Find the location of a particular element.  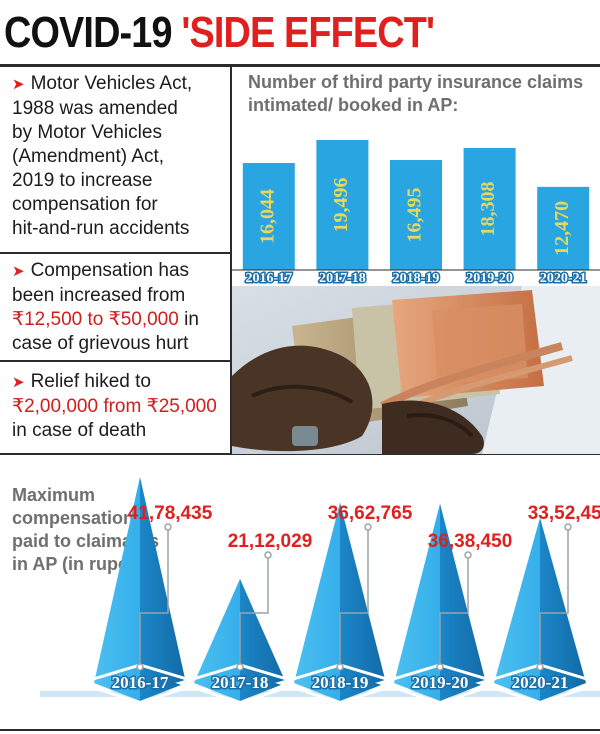

compensation-value-label: 33,52,458 is located at coordinates (564, 513).